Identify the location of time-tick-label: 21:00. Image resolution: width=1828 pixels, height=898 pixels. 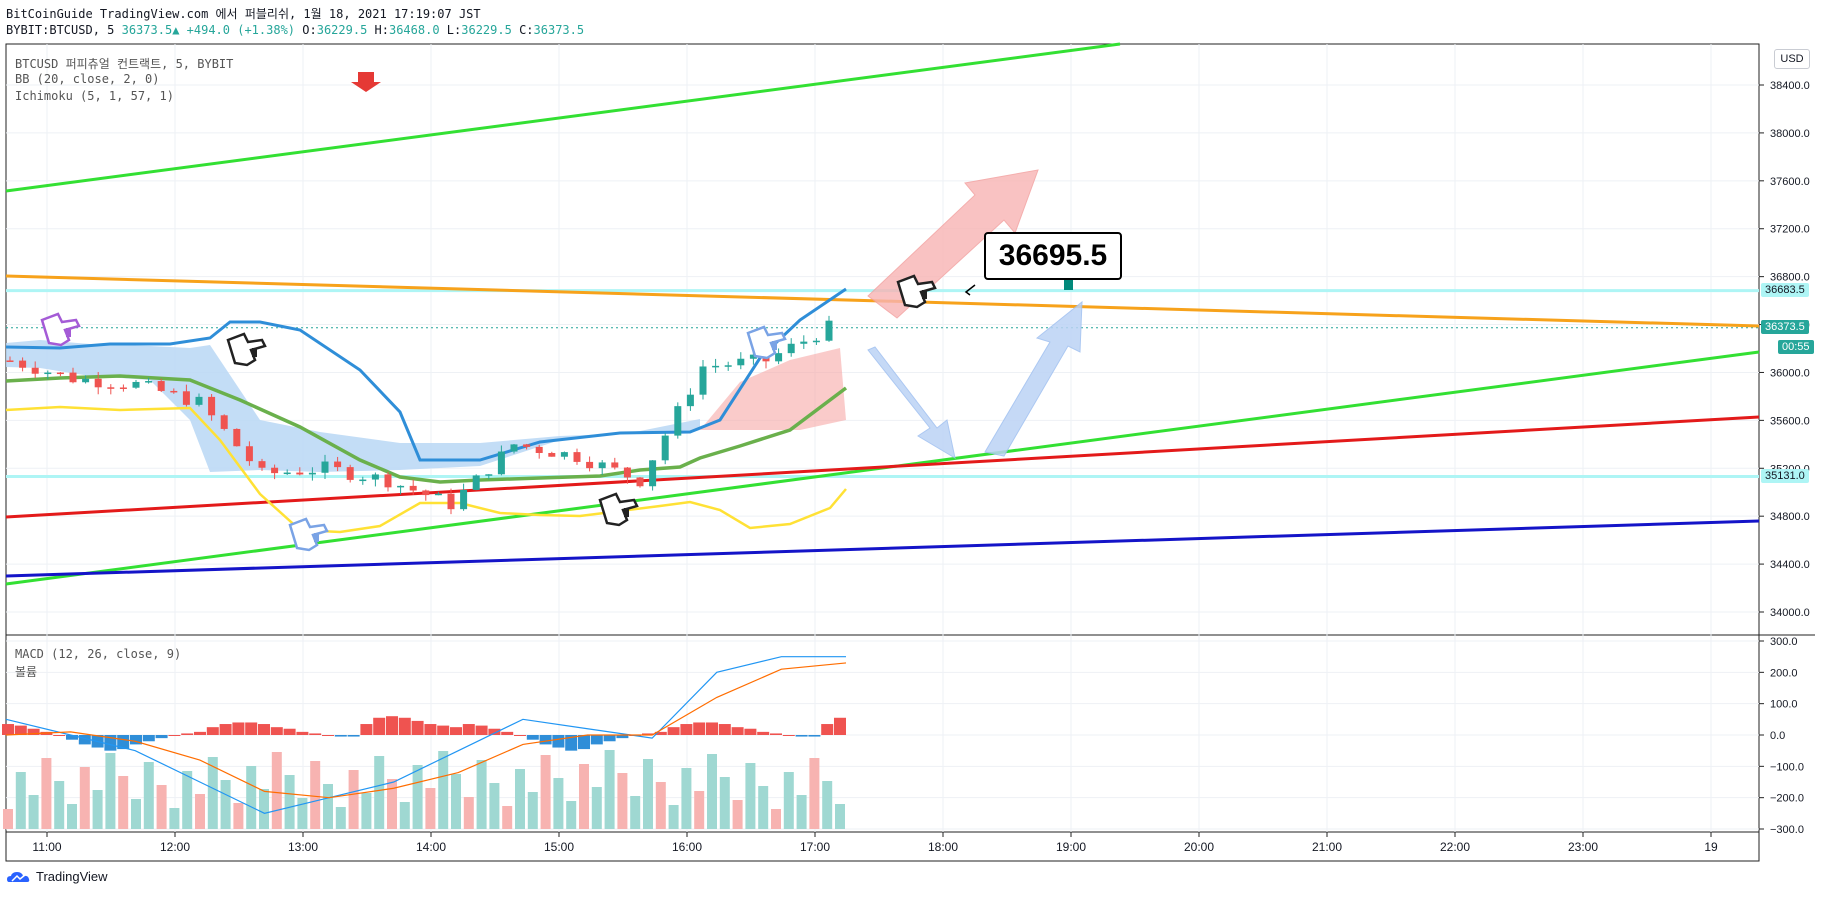
(1327, 847).